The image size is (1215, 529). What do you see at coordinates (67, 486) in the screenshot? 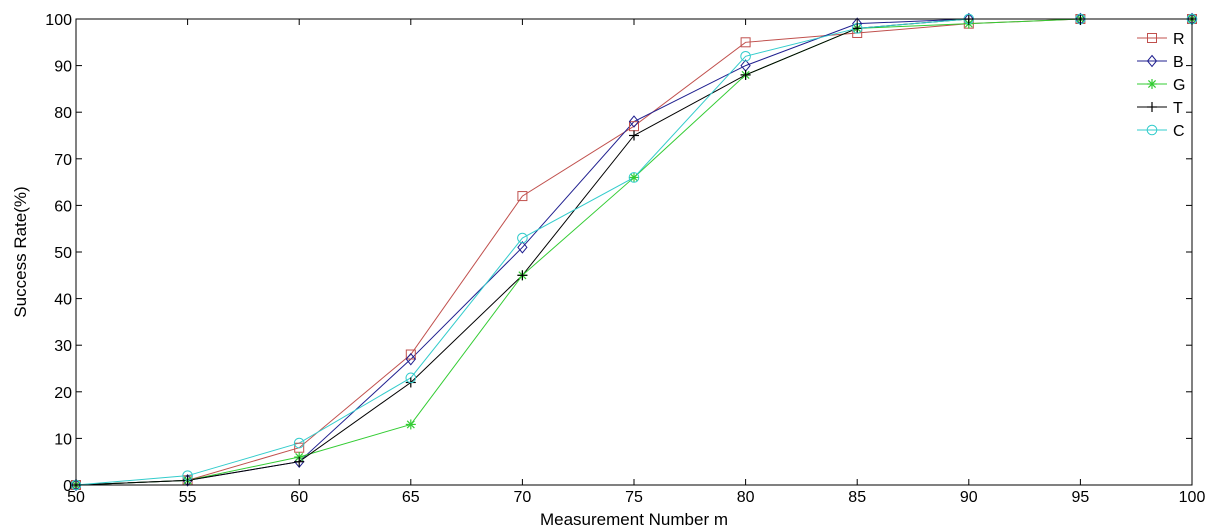
I see `y-tick-label: 0` at bounding box center [67, 486].